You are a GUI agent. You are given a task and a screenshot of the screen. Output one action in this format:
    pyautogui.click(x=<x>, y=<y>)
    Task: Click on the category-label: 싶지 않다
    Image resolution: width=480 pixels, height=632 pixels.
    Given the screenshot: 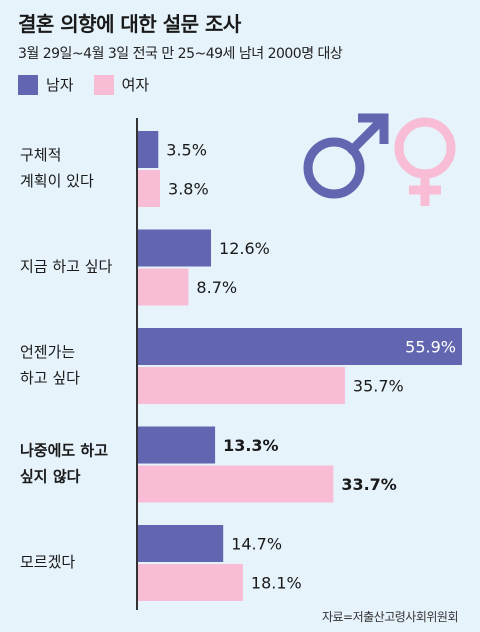 What is the action you would take?
    pyautogui.click(x=50, y=477)
    